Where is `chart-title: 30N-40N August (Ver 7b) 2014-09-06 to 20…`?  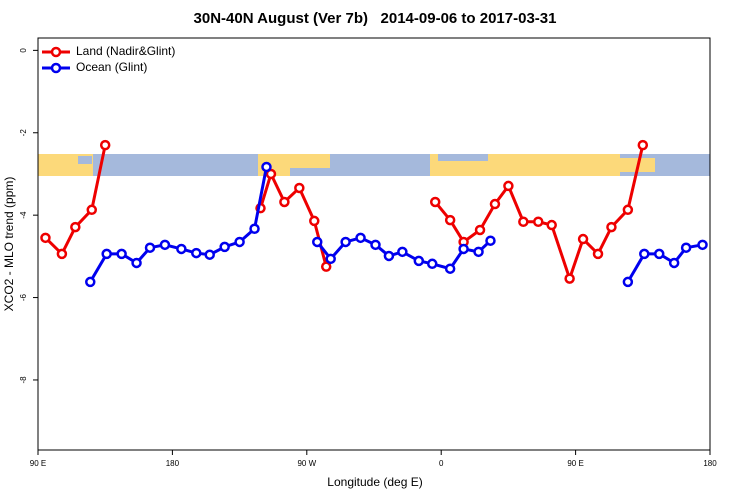
chart-title: 30N-40N August (Ver 7b) 2014-09-06 to 20… is located at coordinates (375, 18).